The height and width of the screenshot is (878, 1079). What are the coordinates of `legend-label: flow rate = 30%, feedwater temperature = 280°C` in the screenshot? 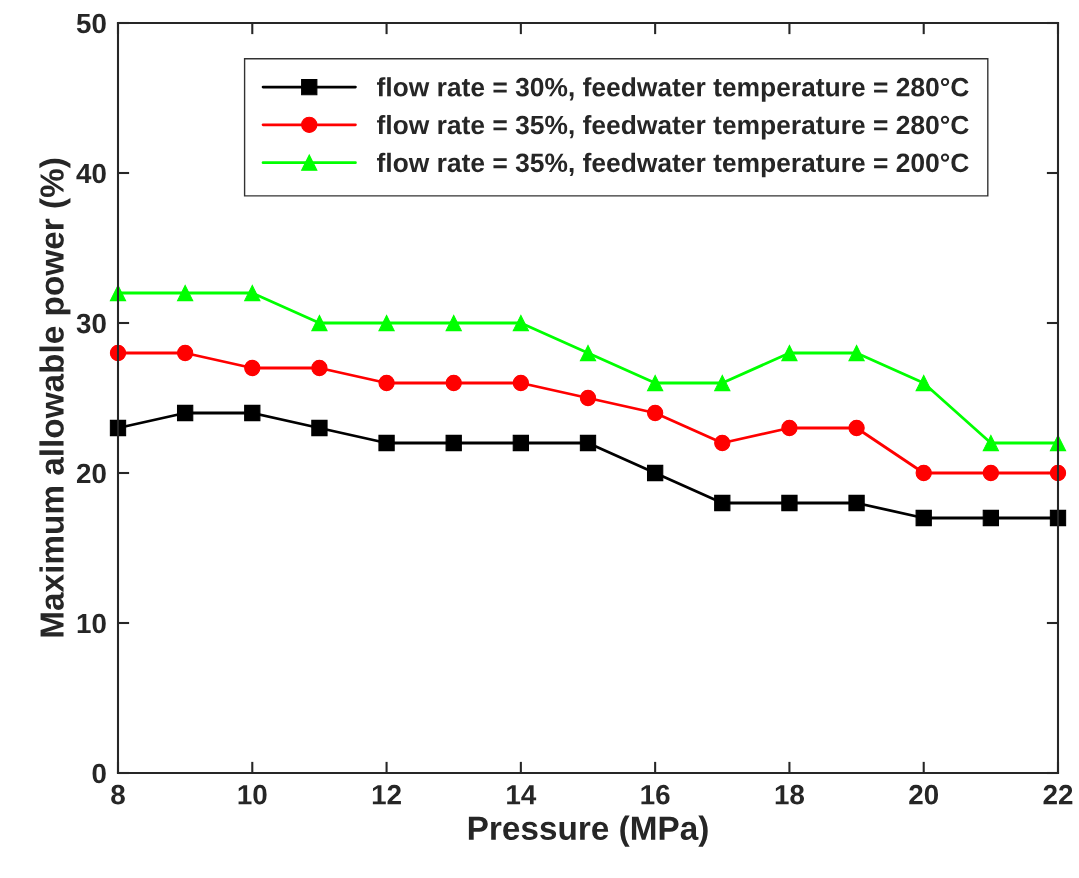 It's located at (672, 89).